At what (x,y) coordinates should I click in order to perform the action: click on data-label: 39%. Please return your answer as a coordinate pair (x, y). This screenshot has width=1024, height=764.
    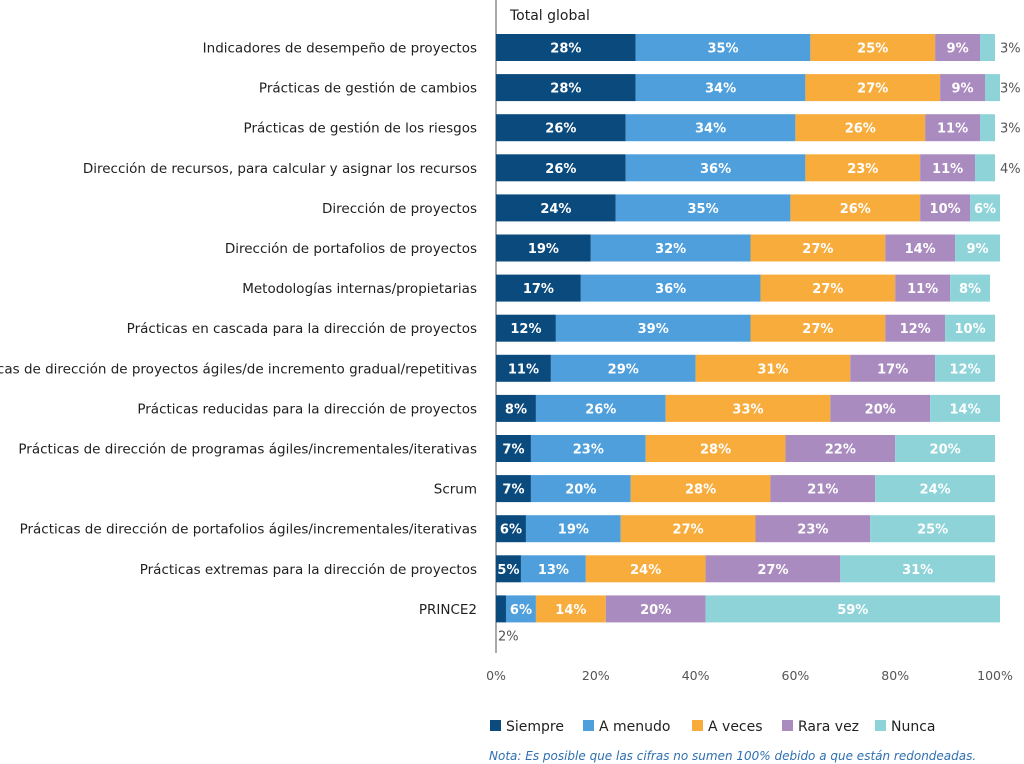
    Looking at the image, I should click on (653, 329).